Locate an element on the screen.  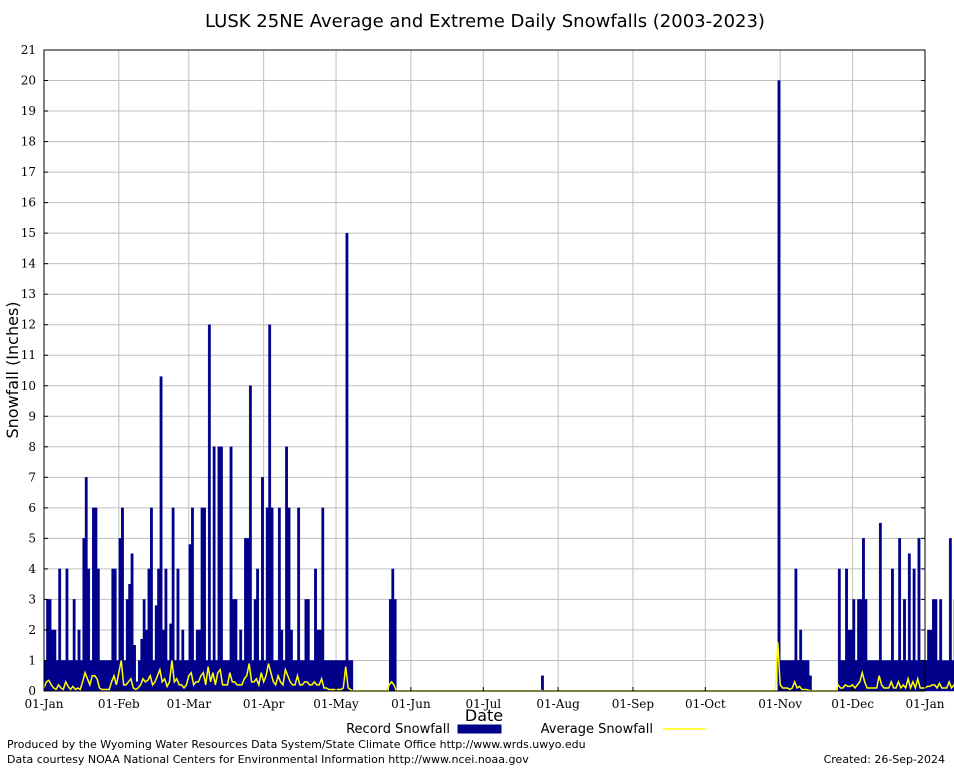
y-tick-label: 13 is located at coordinates (28, 294).